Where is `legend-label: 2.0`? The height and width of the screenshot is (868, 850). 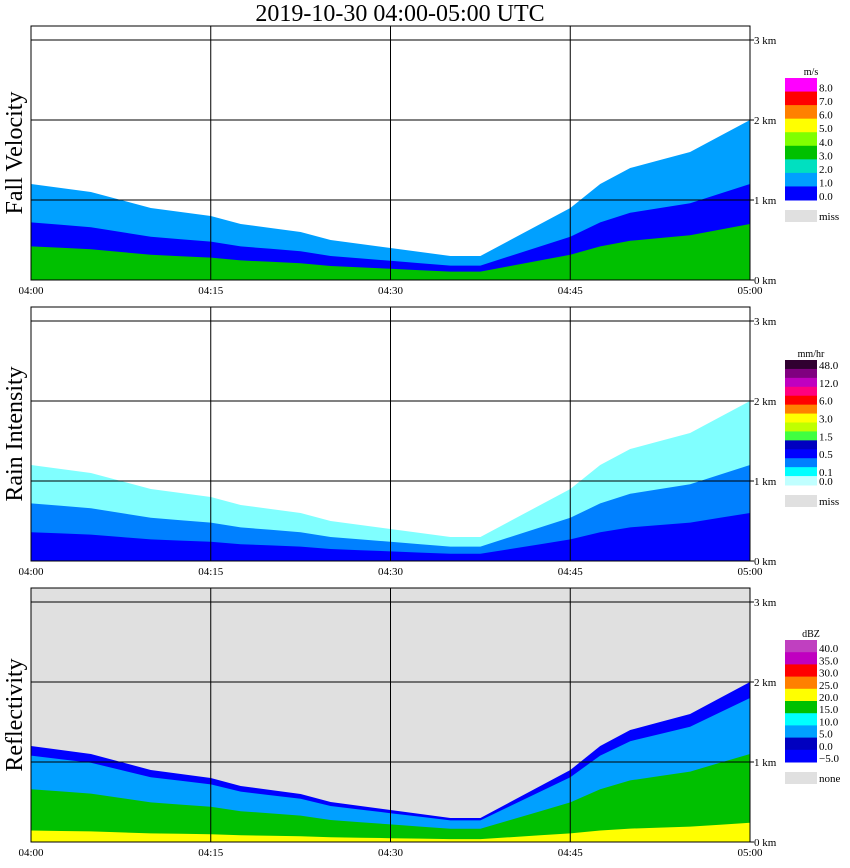
legend-label: 2.0 is located at coordinates (826, 170).